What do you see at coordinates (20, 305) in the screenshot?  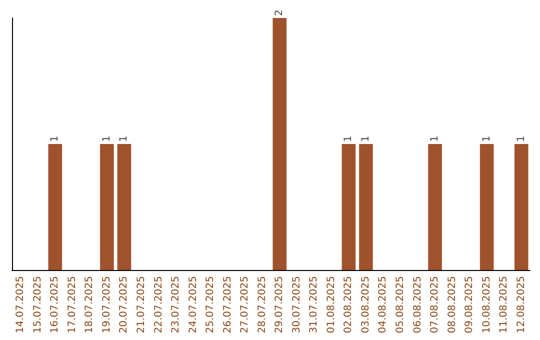 I see `x-tick-label: 14.07.2025` at bounding box center [20, 305].